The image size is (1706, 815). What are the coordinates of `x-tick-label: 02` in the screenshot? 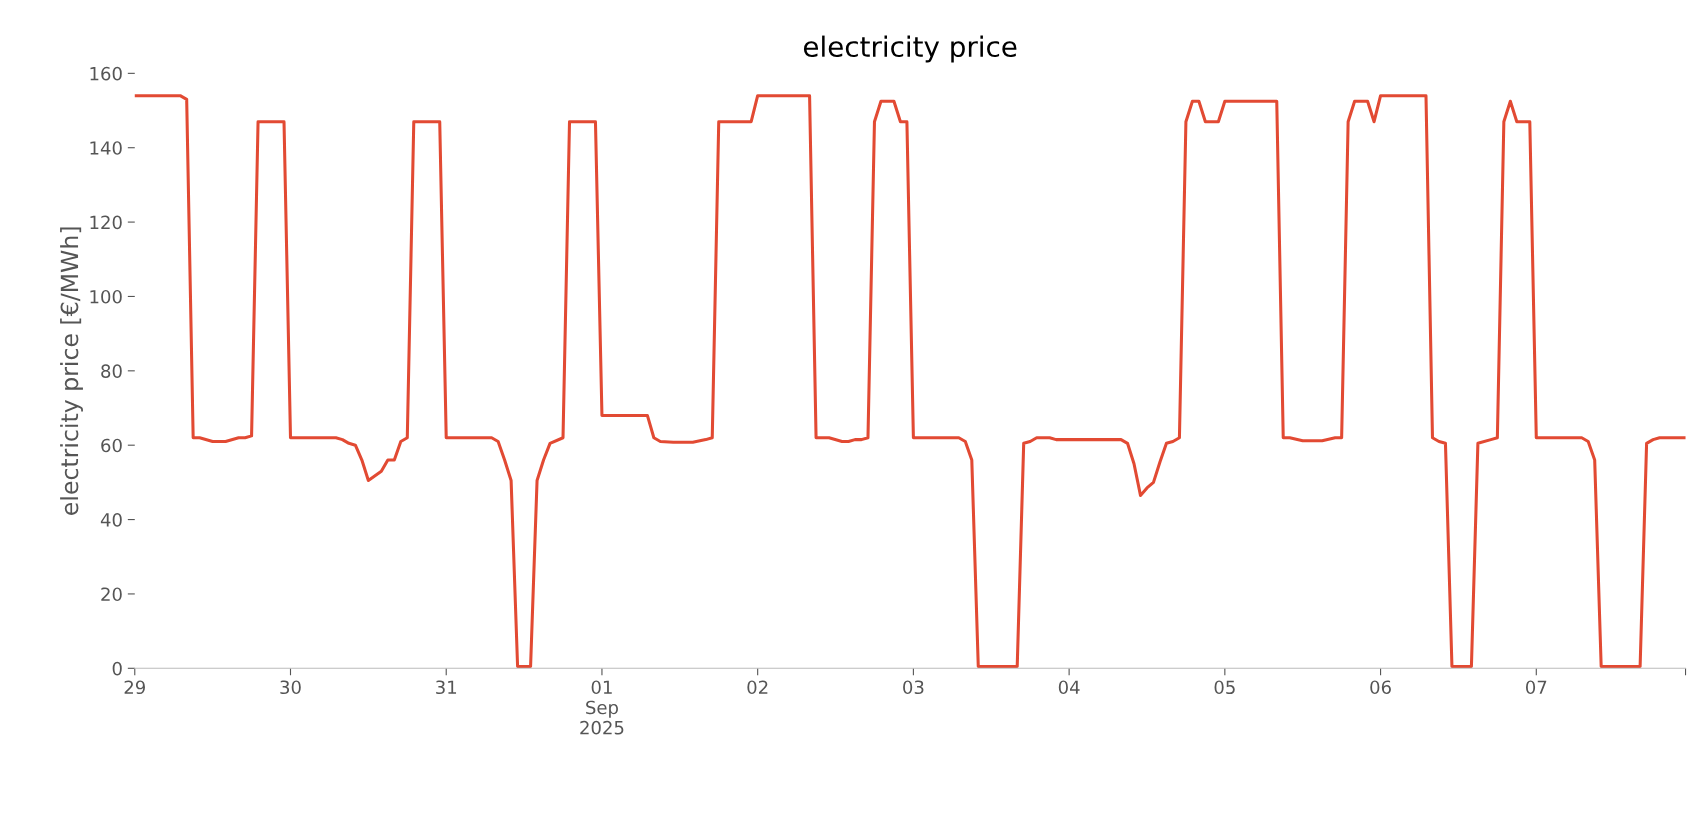 It's located at (757, 687).